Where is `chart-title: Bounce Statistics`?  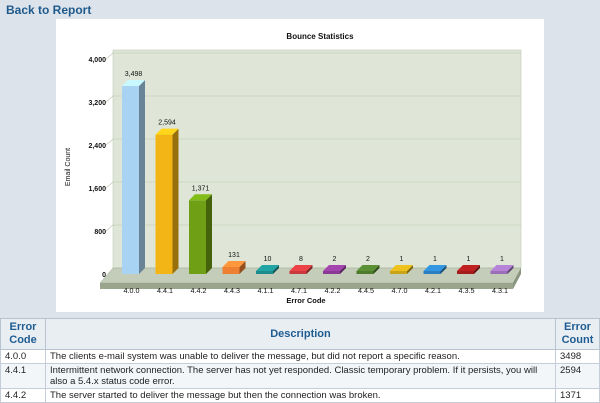 chart-title: Bounce Statistics is located at coordinates (320, 36).